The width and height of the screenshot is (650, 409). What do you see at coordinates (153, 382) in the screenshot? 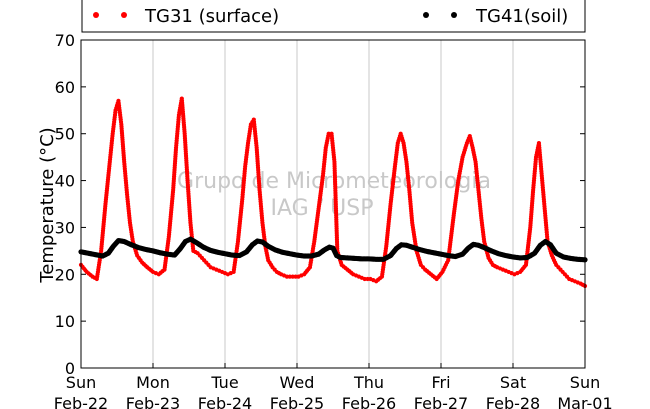
I see `x-tick-label-day: Mon` at bounding box center [153, 382].